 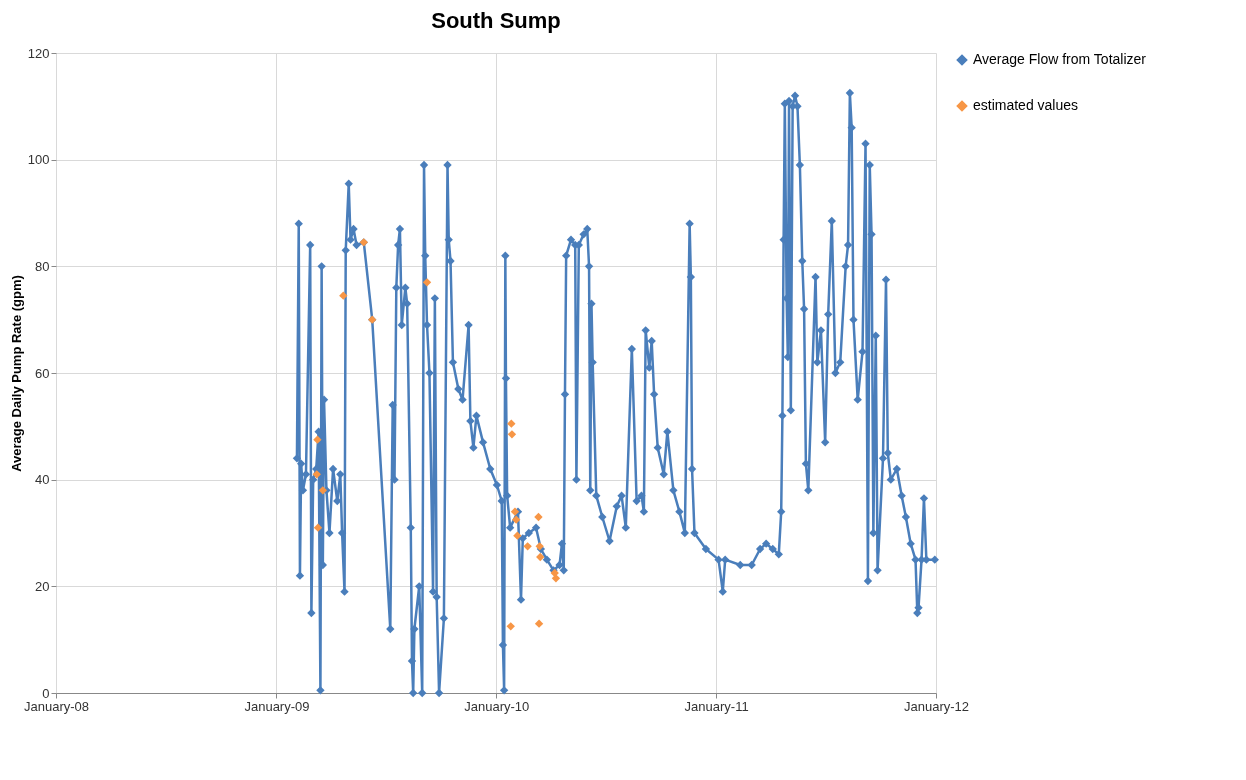 I want to click on y-tick-label: 40, so click(x=42, y=480).